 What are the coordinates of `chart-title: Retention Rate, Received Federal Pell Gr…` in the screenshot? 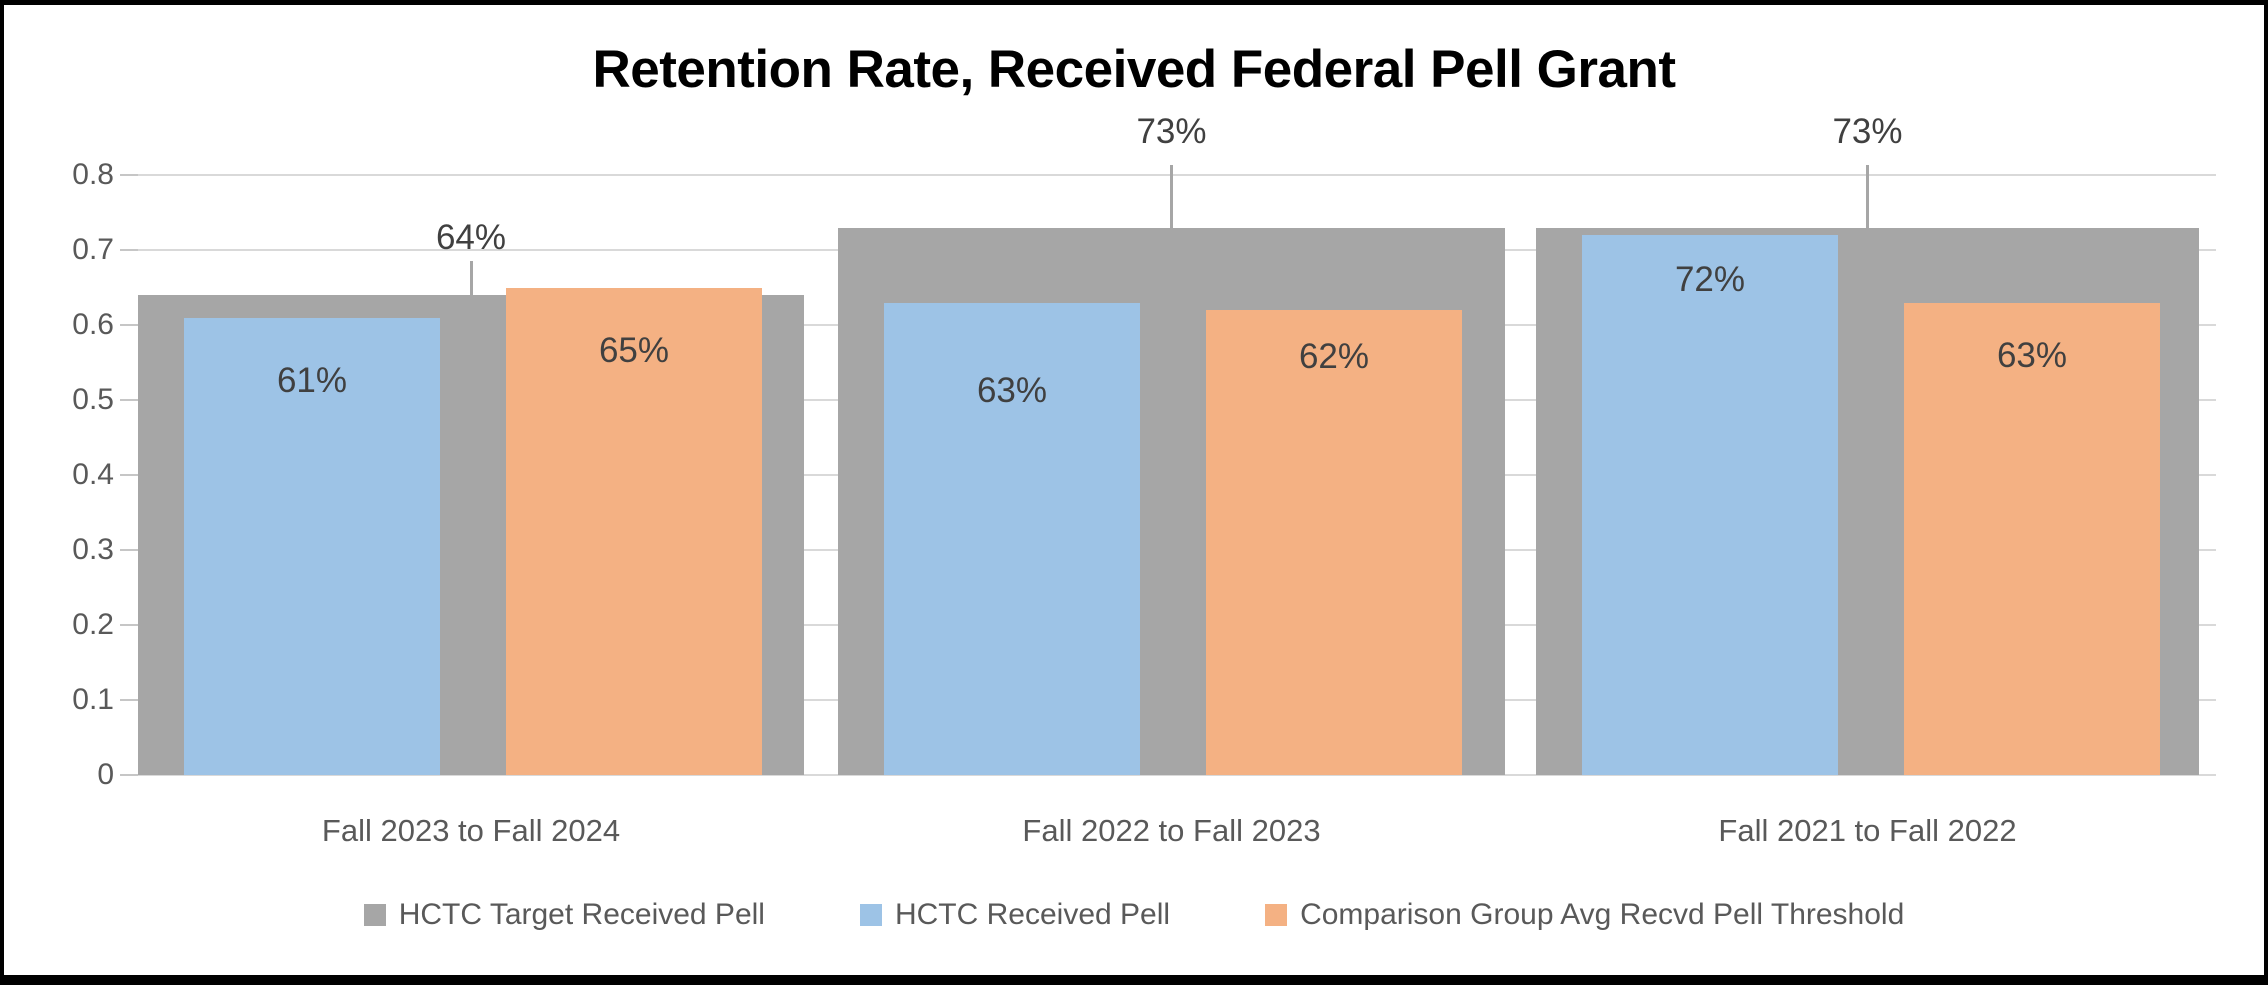 It's located at (1134, 69).